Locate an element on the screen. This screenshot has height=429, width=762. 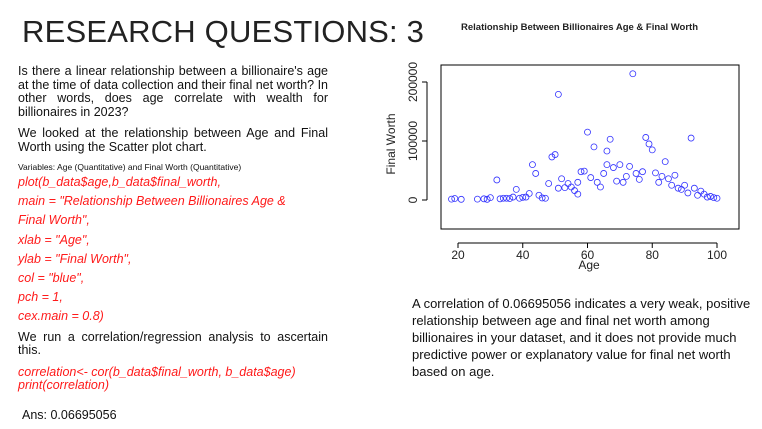
data-points is located at coordinates (584, 136).